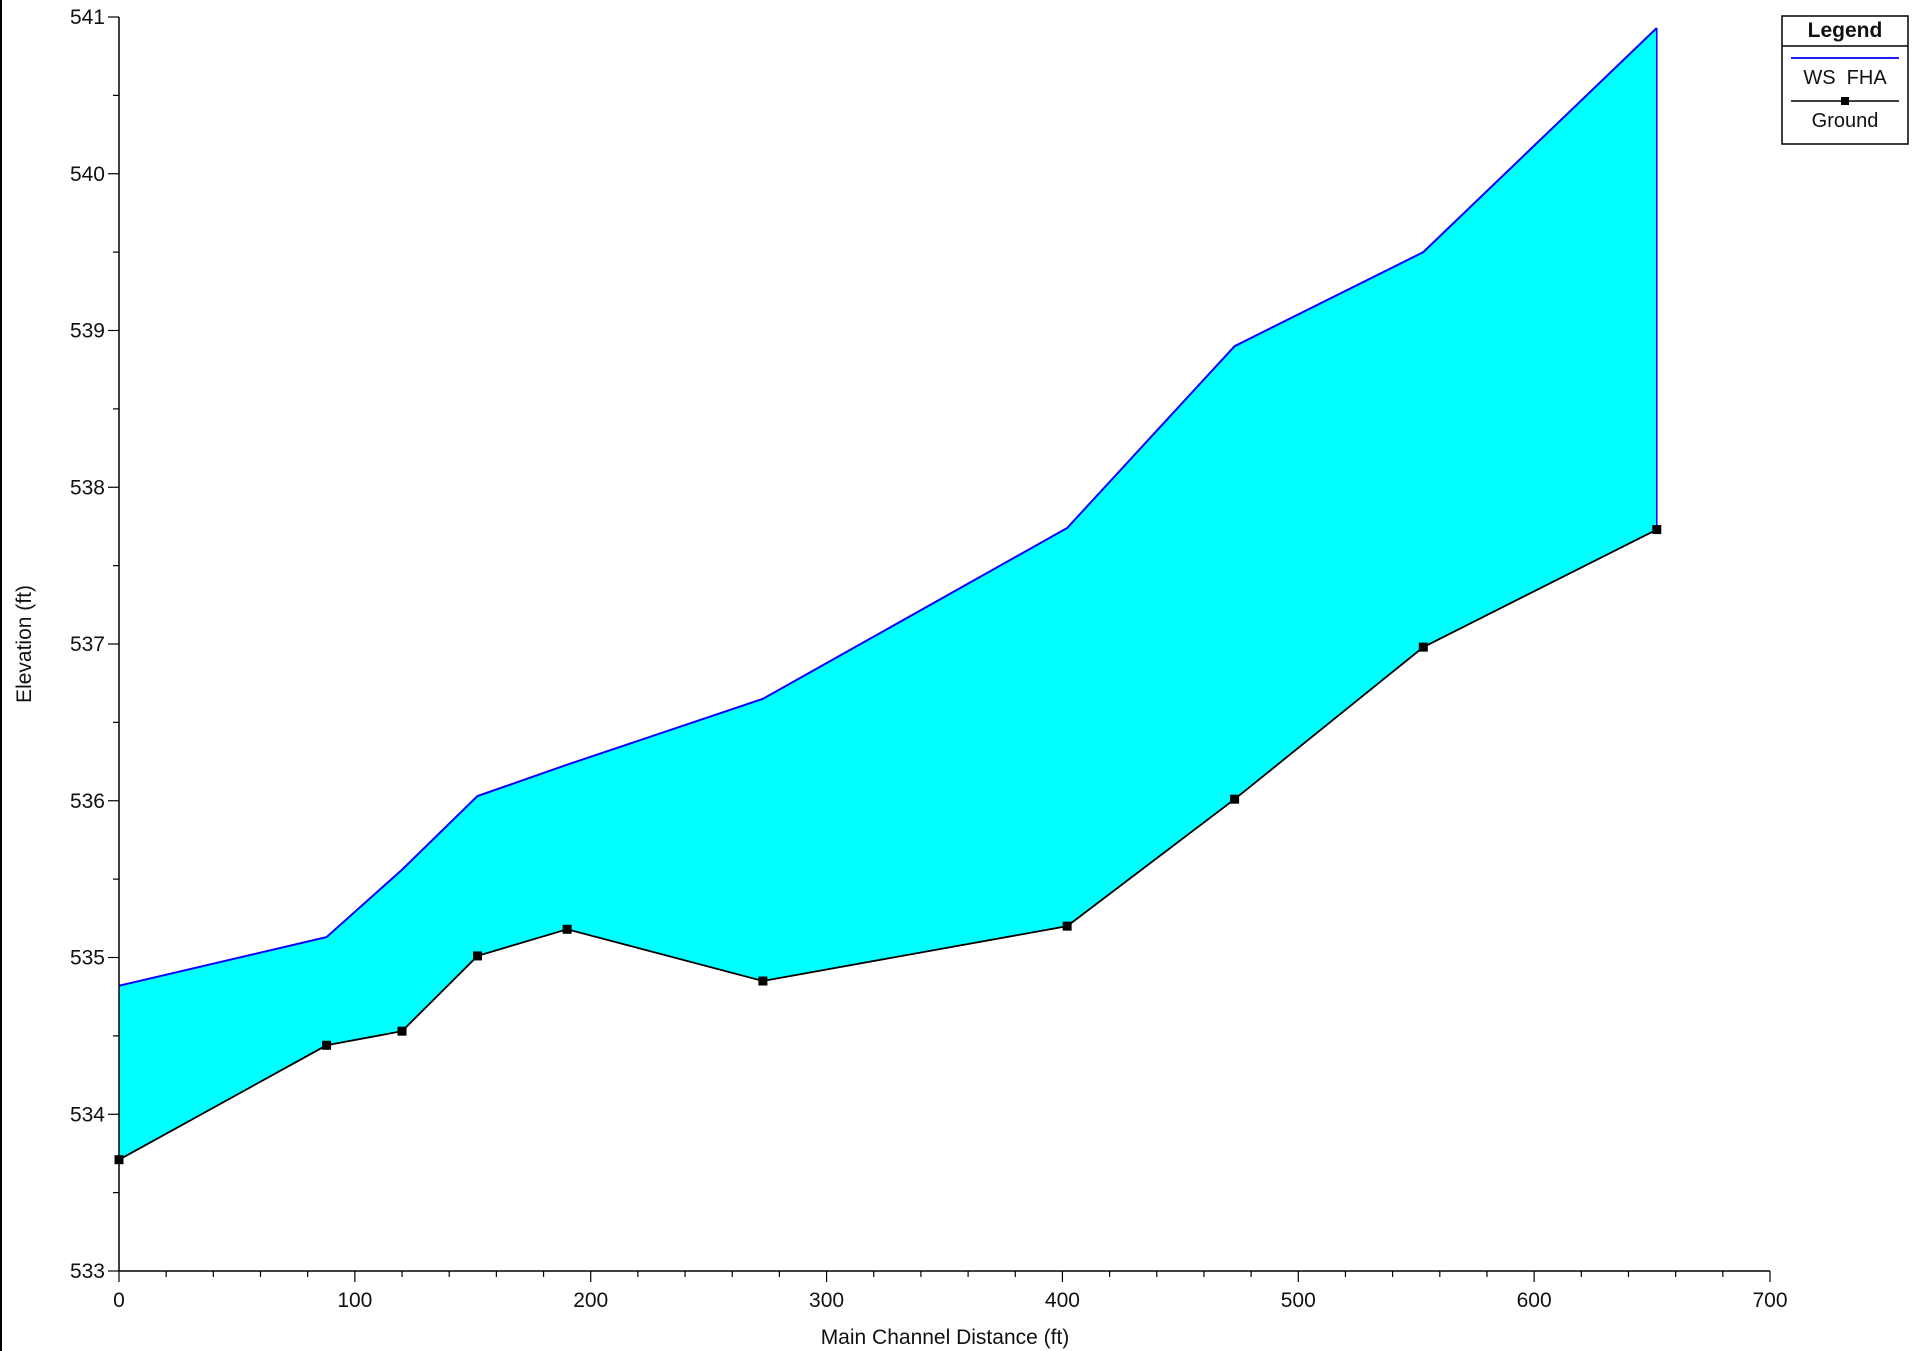  I want to click on y-tick-label: 541, so click(87, 17).